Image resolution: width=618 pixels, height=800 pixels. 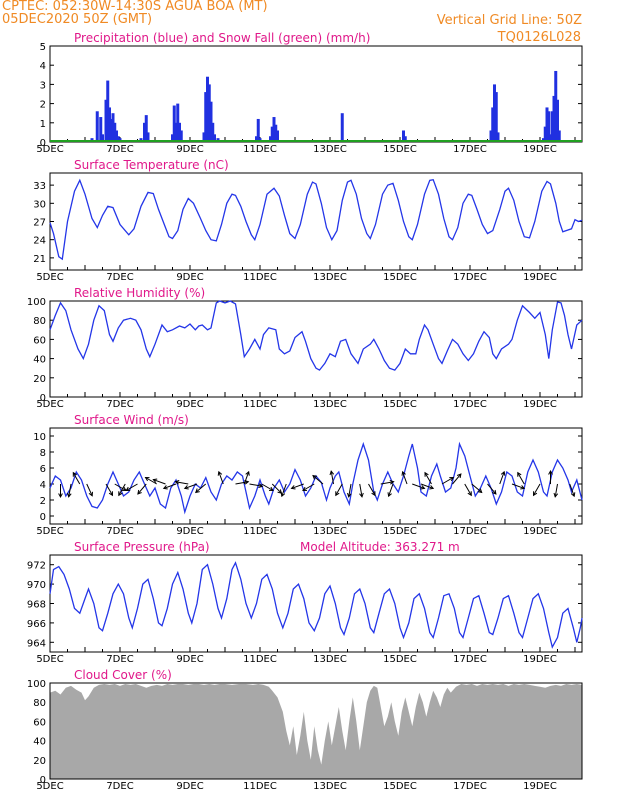 What do you see at coordinates (36, 624) in the screenshot?
I see `y-tick-label: 966` at bounding box center [36, 624].